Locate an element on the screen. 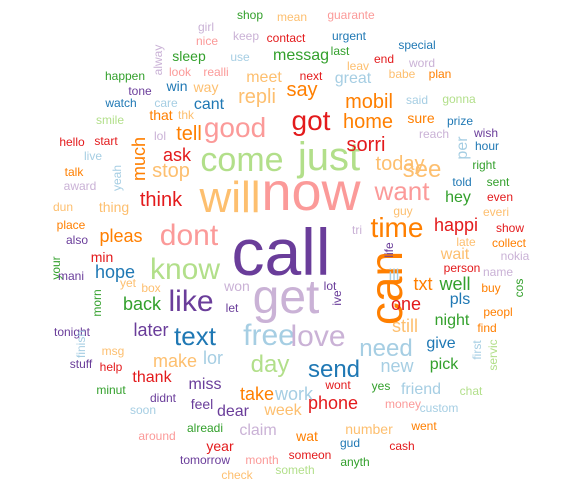 The height and width of the screenshot is (493, 569). word-place: place is located at coordinates (71, 225).